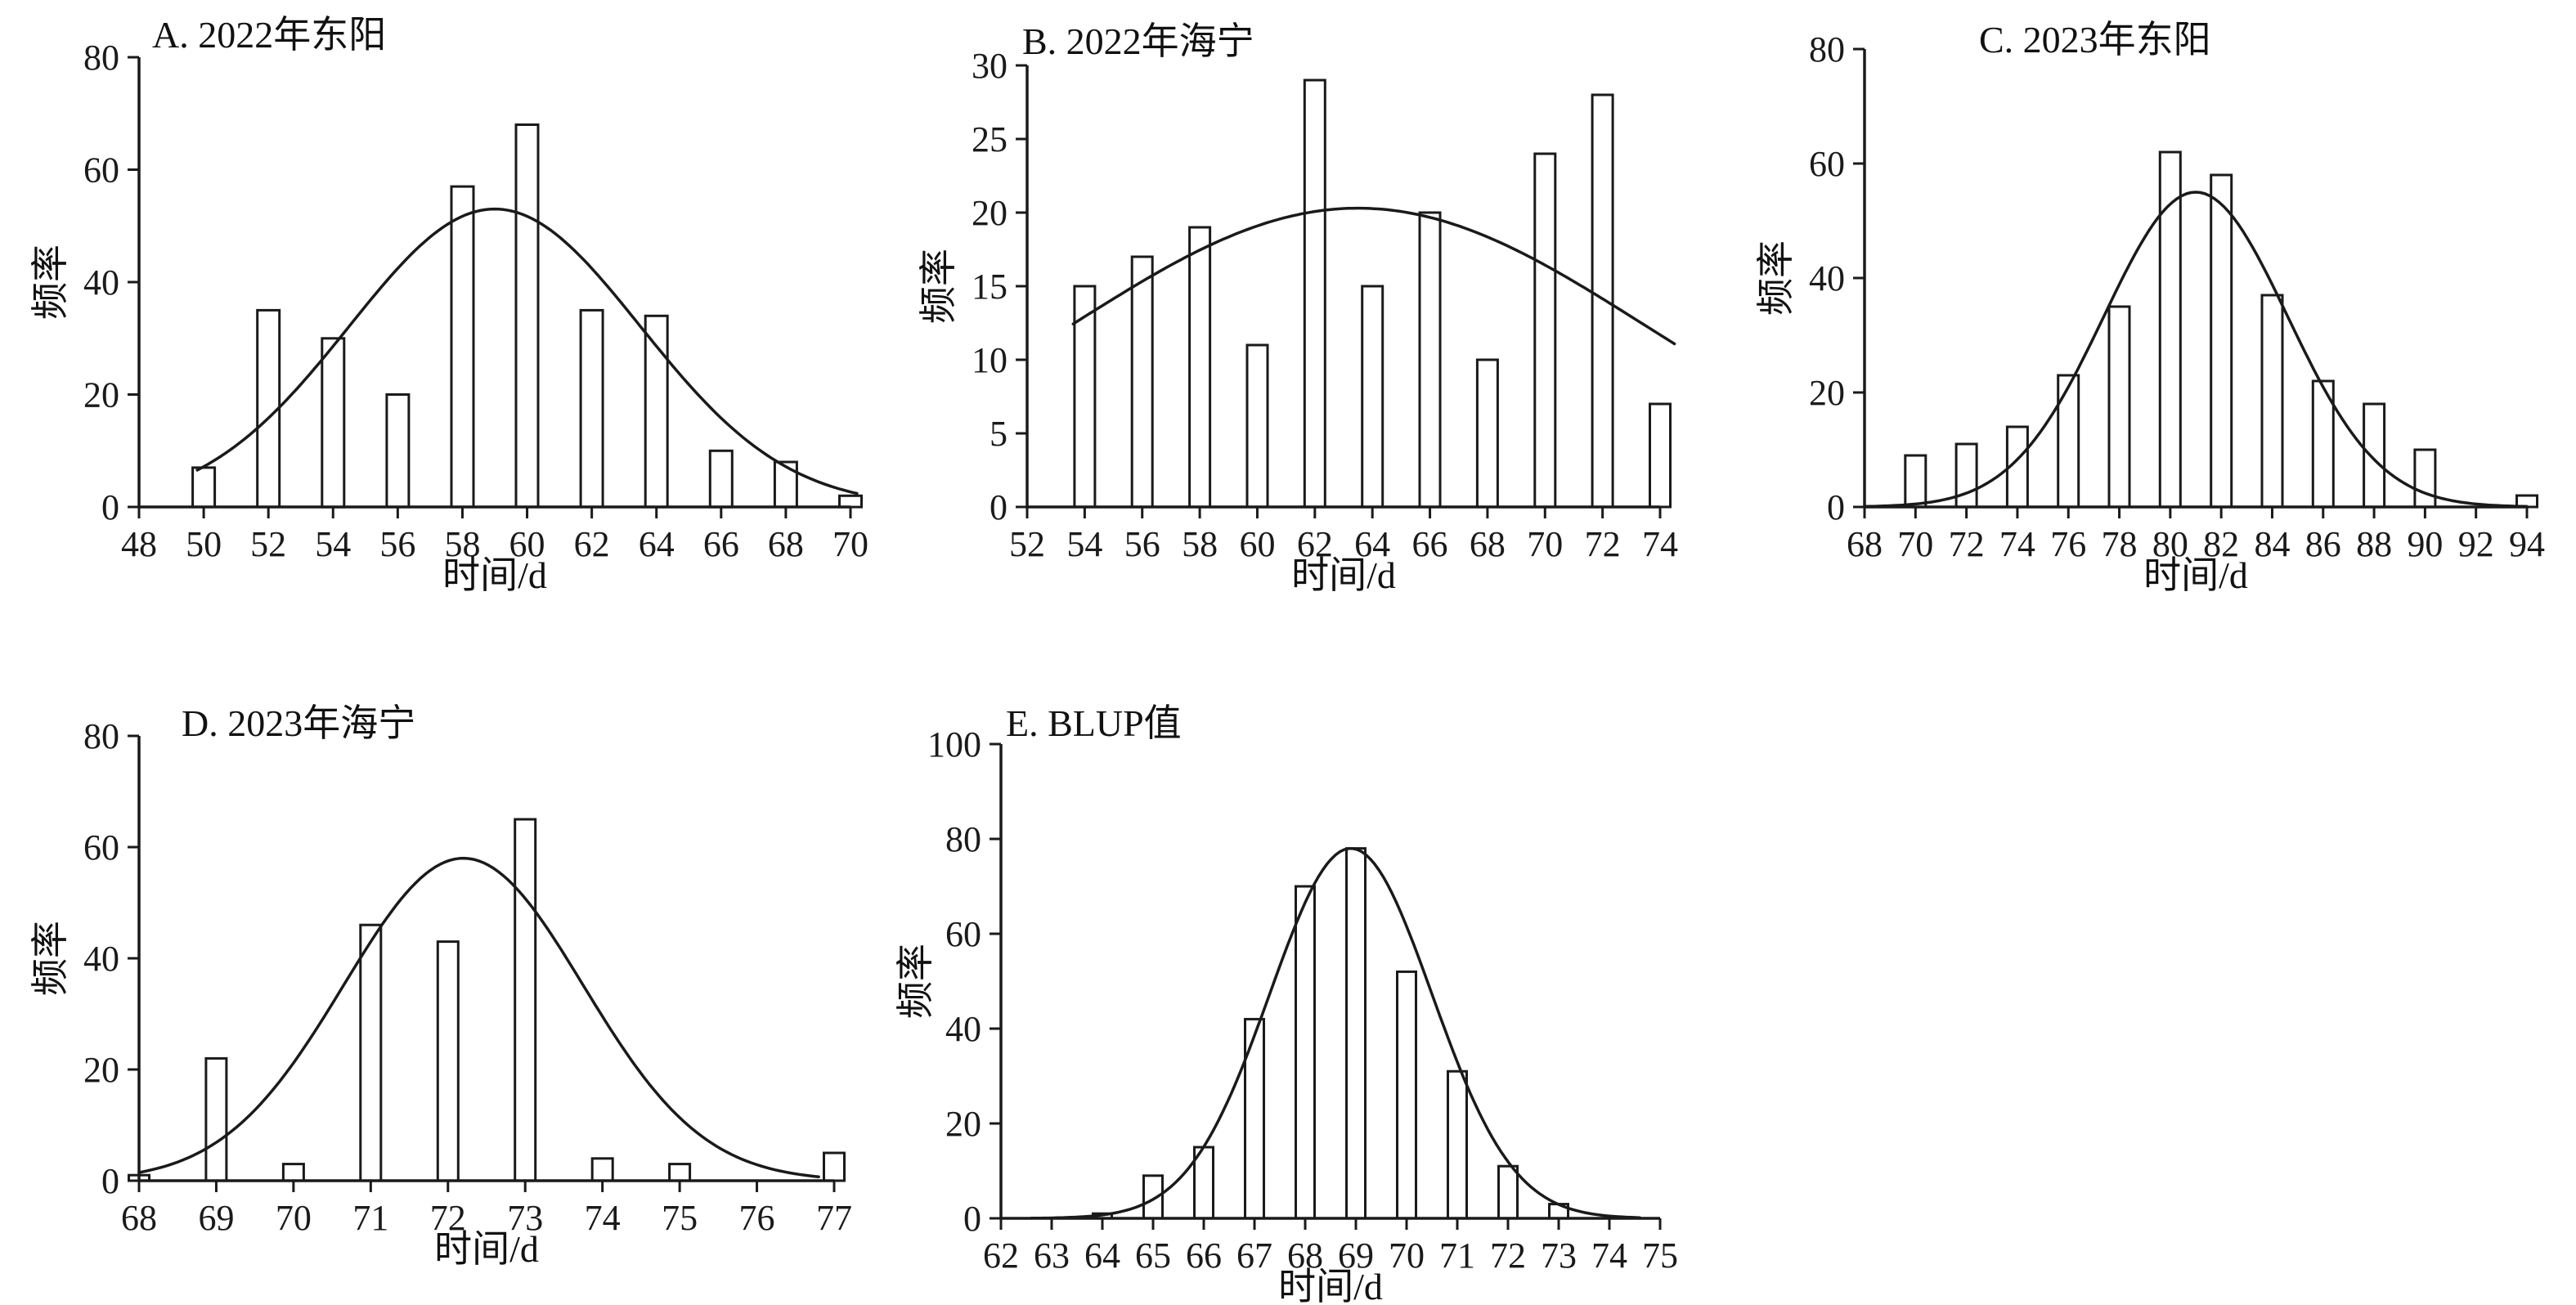 Image resolution: width=2576 pixels, height=1305 pixels. I want to click on x-tick-label: 54, so click(333, 544).